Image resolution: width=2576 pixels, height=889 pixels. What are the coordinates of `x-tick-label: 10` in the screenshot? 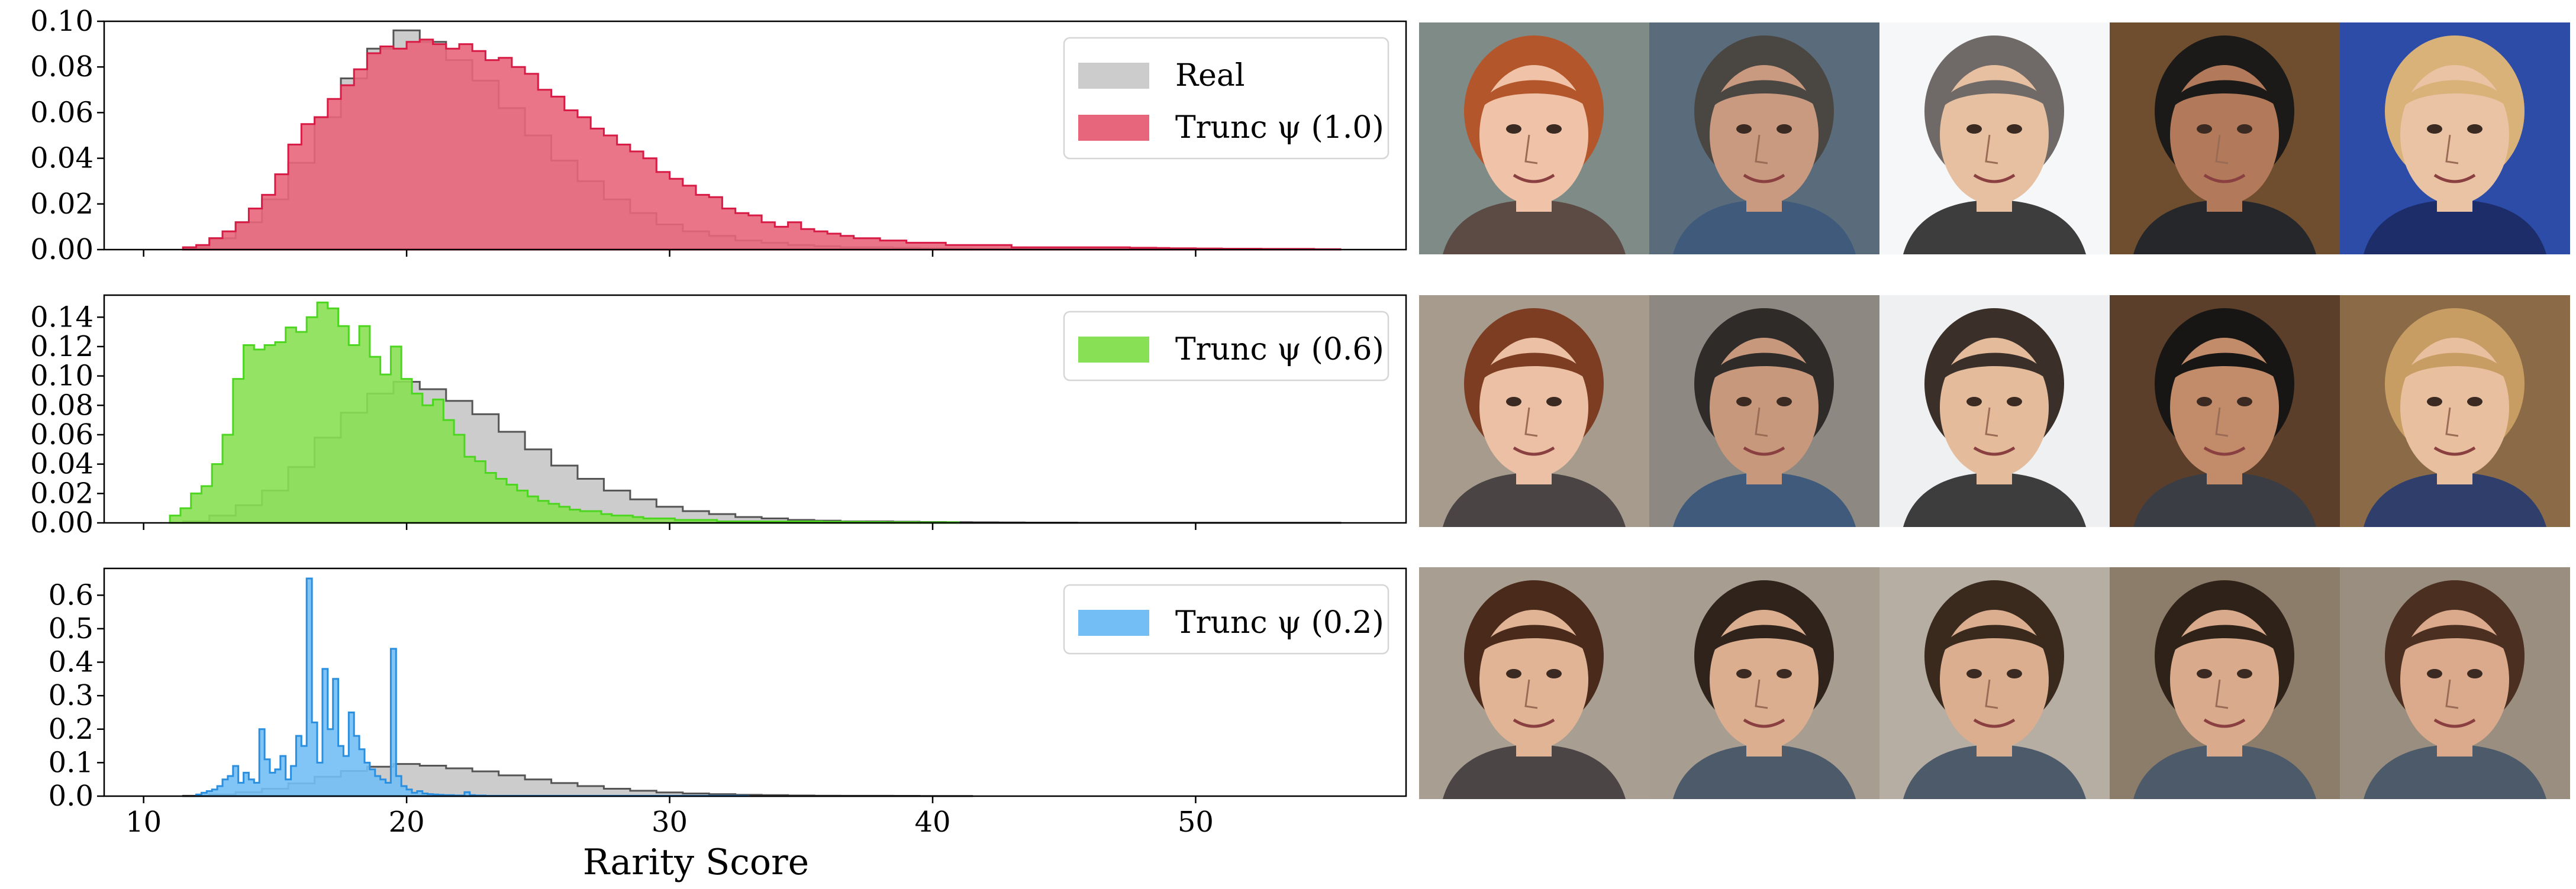 It's located at (143, 822).